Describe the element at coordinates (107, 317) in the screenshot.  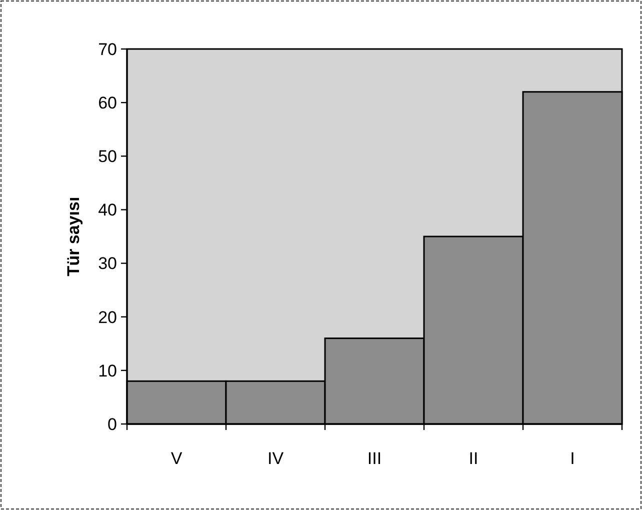
I see `y-tick-label: 20` at that location.